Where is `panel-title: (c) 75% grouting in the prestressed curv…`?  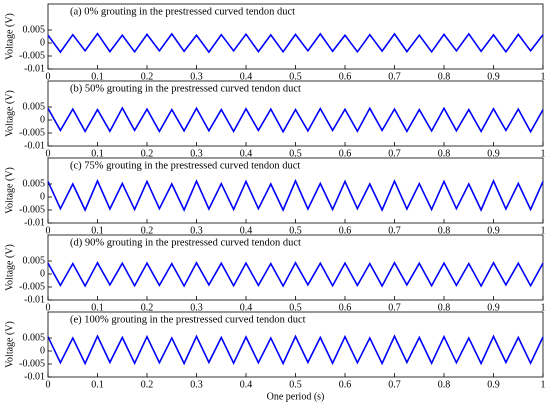
panel-title: (c) 75% grouting in the prestressed curv… is located at coordinates (185, 165).